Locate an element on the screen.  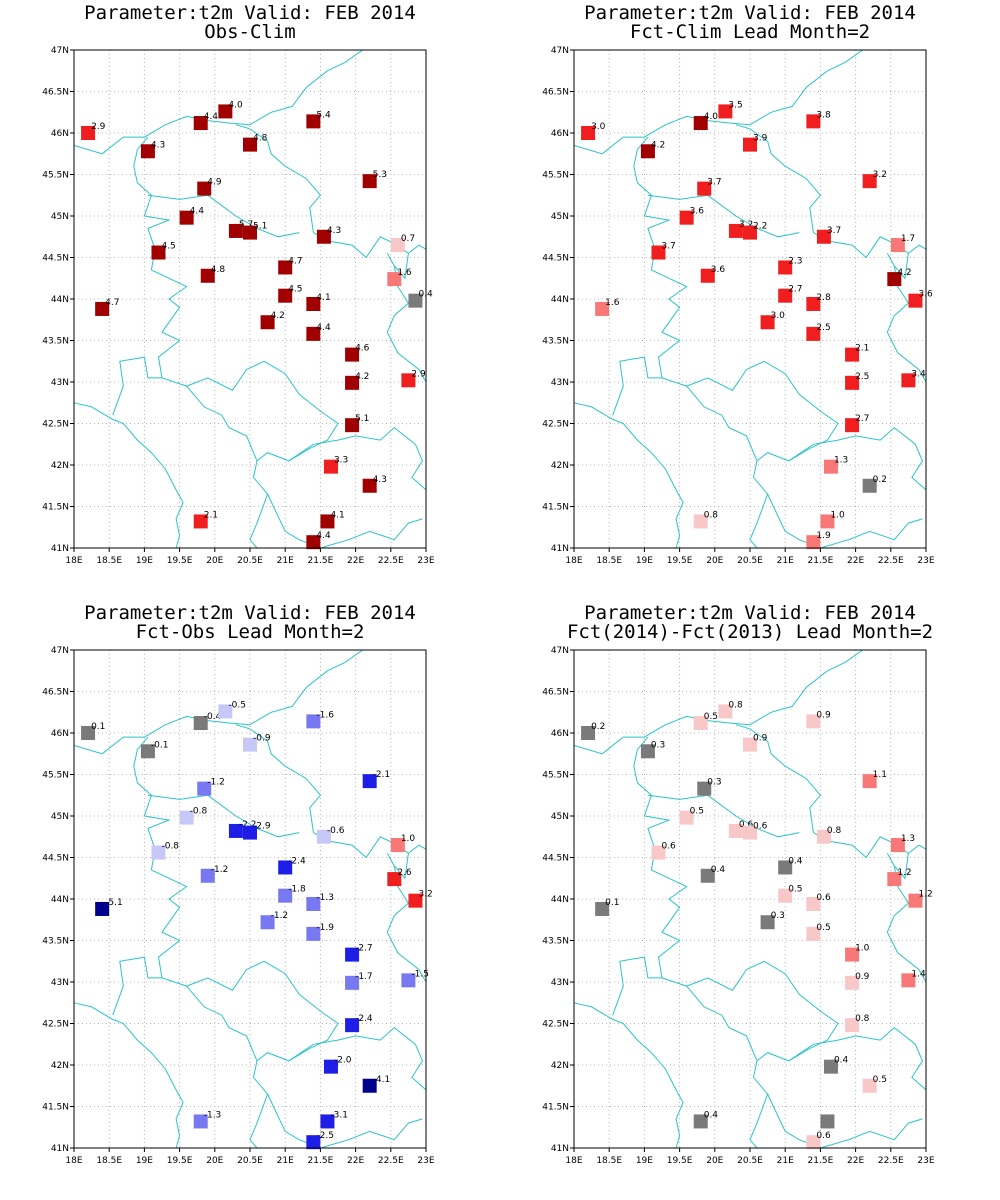
chart-subtitle: Fct(2014)-Fct(2013) Lead Month=2 is located at coordinates (750, 632).